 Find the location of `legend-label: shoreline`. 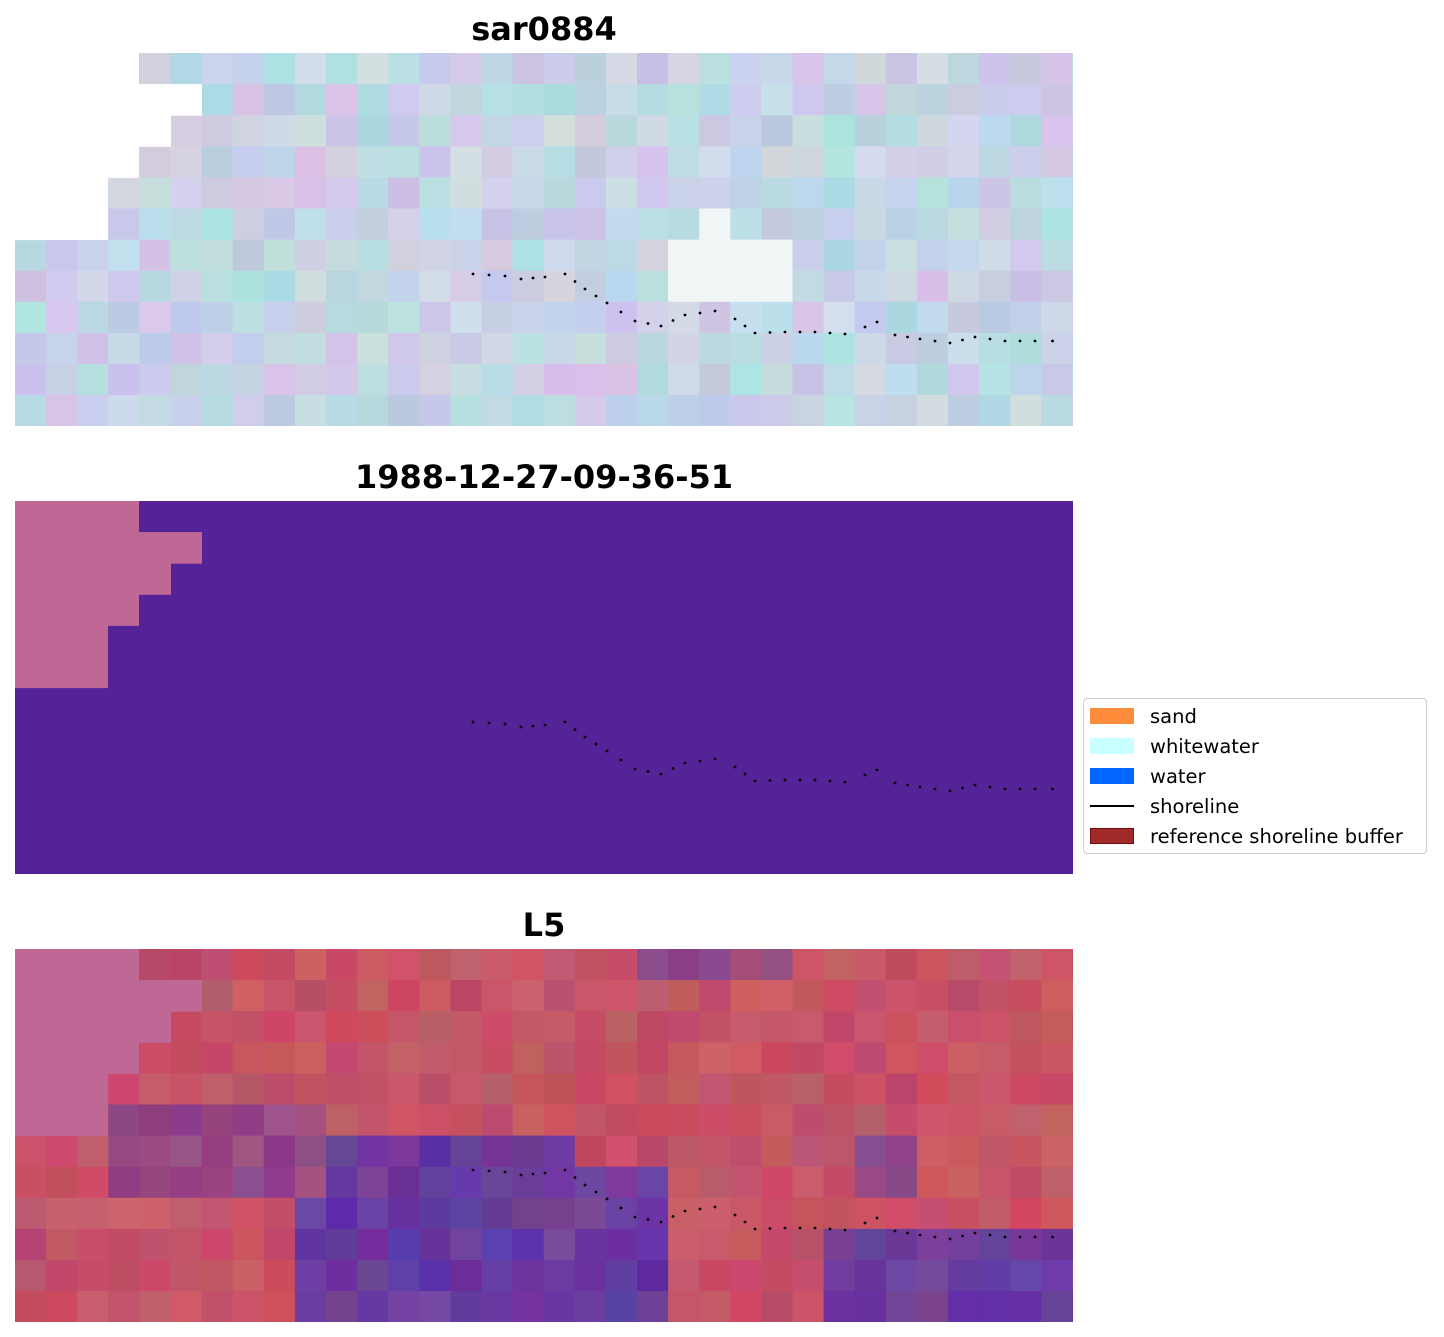

legend-label: shoreline is located at coordinates (1195, 806).